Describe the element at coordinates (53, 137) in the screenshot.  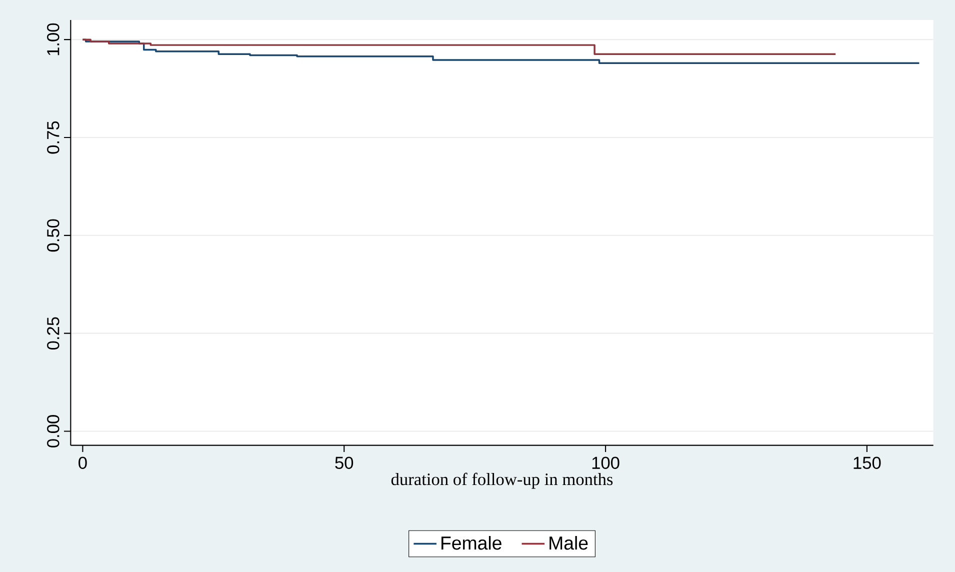
I see `y-tick-label: 0.75` at that location.